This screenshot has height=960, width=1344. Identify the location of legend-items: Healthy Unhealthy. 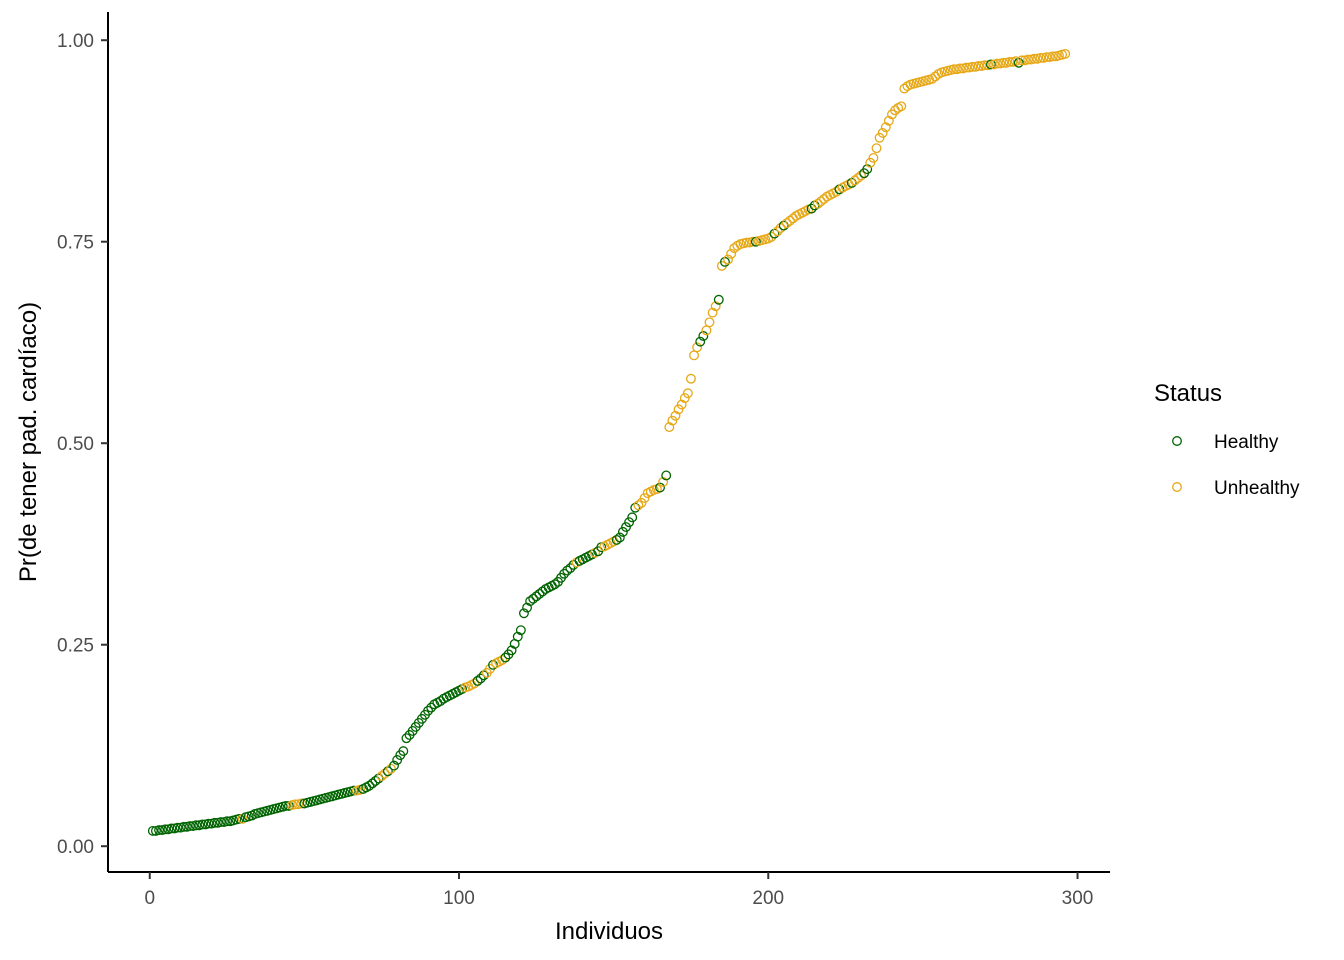
(1236, 465).